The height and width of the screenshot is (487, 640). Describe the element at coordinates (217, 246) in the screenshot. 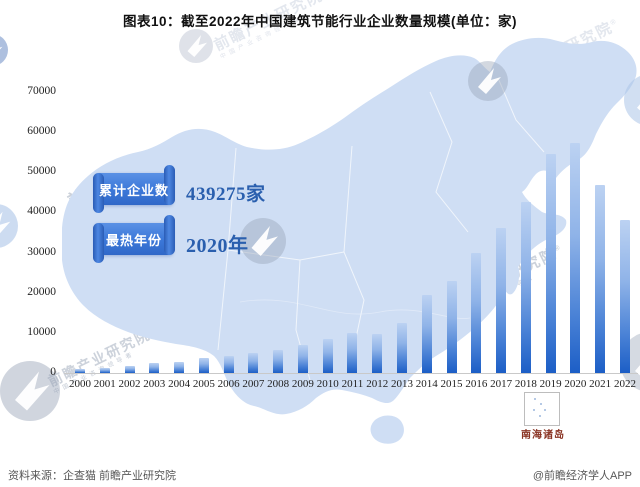

I see `hottest-year-value: 2020年` at that location.